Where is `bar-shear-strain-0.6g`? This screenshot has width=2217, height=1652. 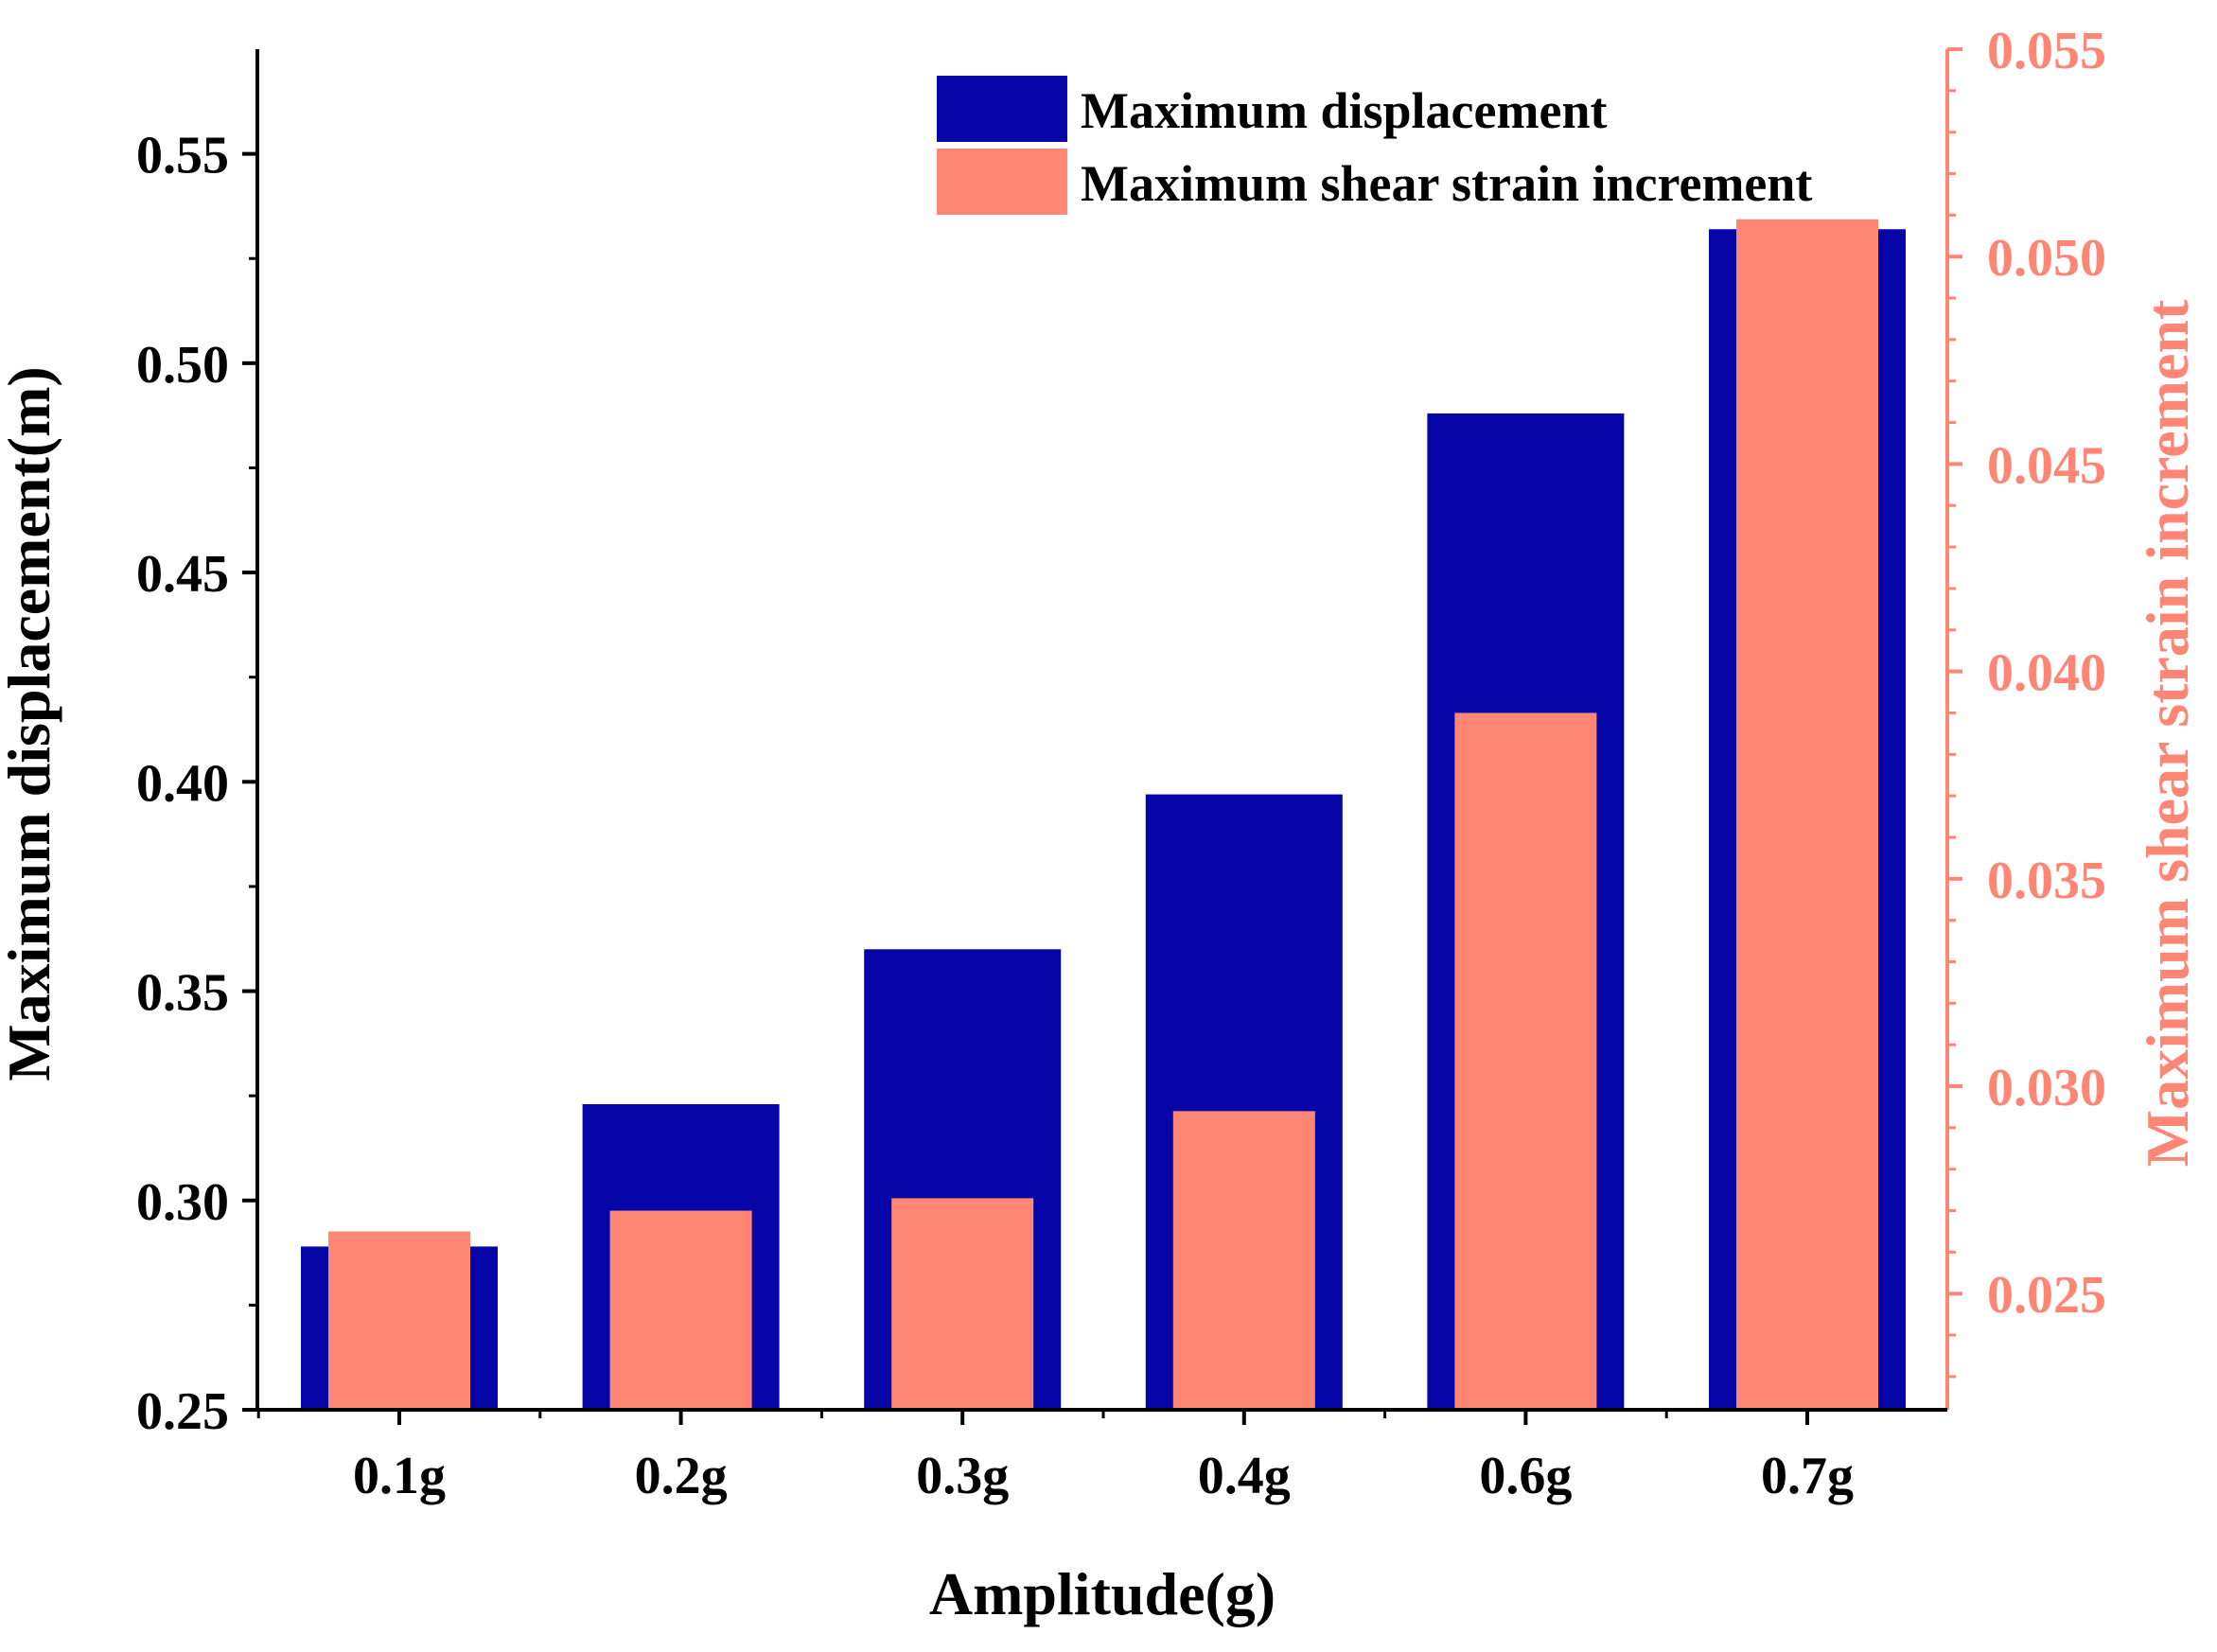
bar-shear-strain-0.6g is located at coordinates (1525, 1061).